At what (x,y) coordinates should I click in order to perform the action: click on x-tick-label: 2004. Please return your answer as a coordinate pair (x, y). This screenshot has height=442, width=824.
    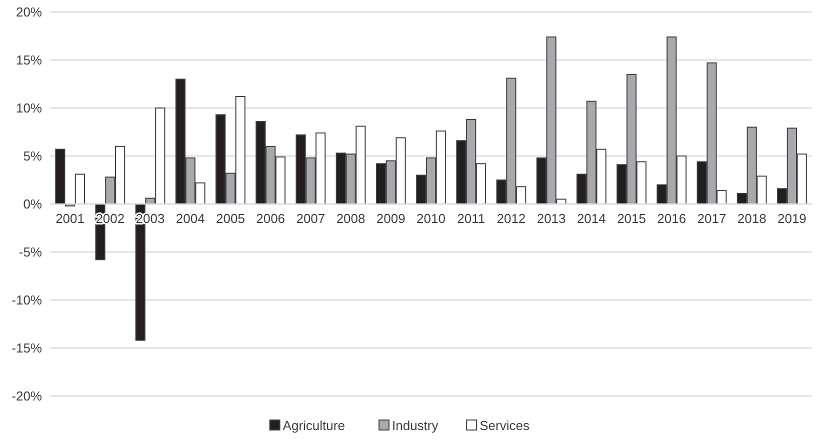
    Looking at the image, I should click on (190, 218).